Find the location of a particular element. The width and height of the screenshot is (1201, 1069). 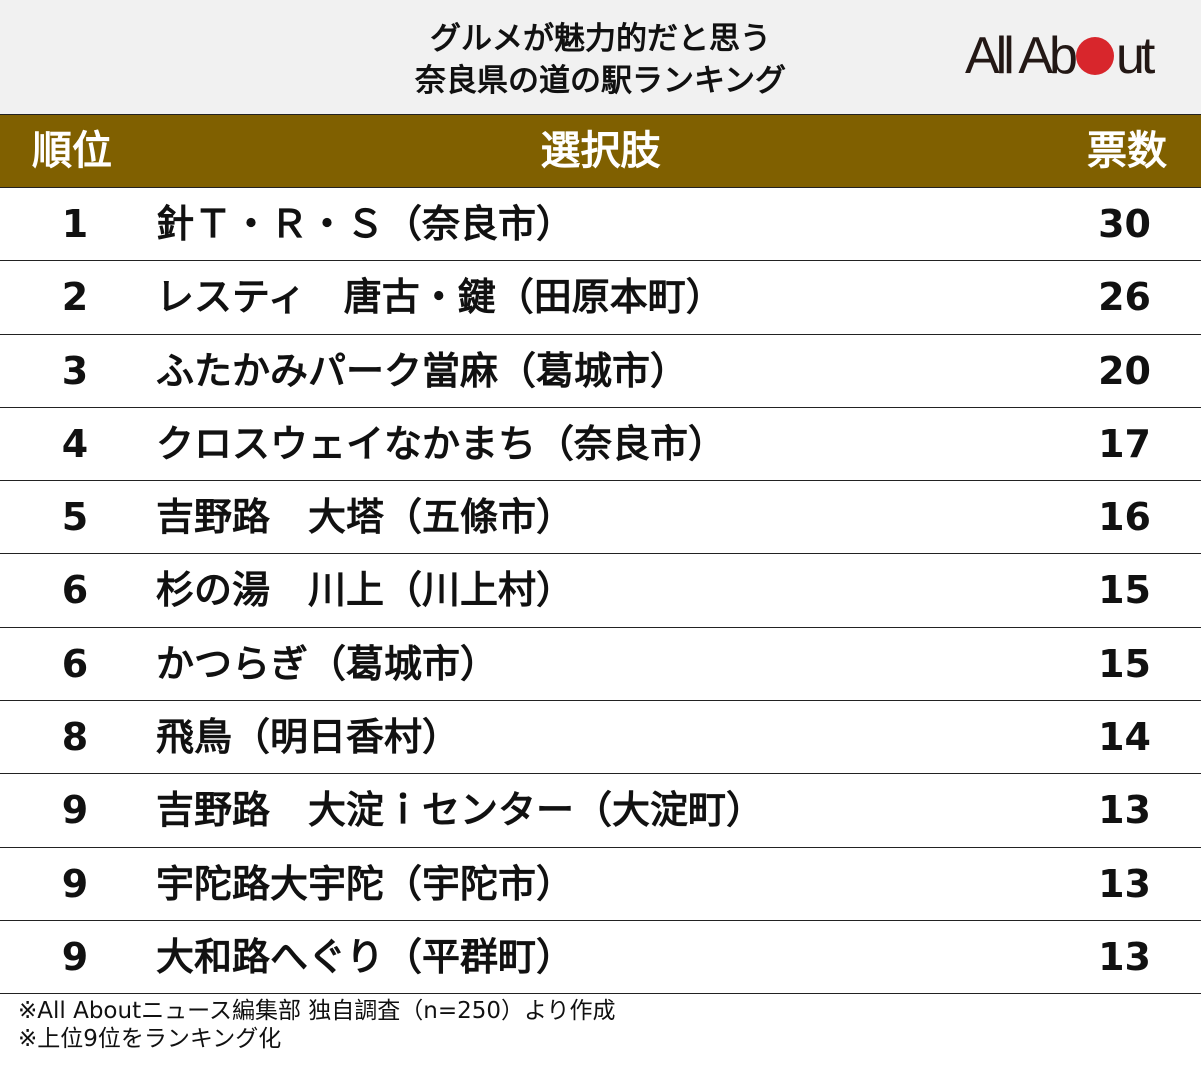

row-name: 杉の湯 川上（川上村） is located at coordinates (365, 590).